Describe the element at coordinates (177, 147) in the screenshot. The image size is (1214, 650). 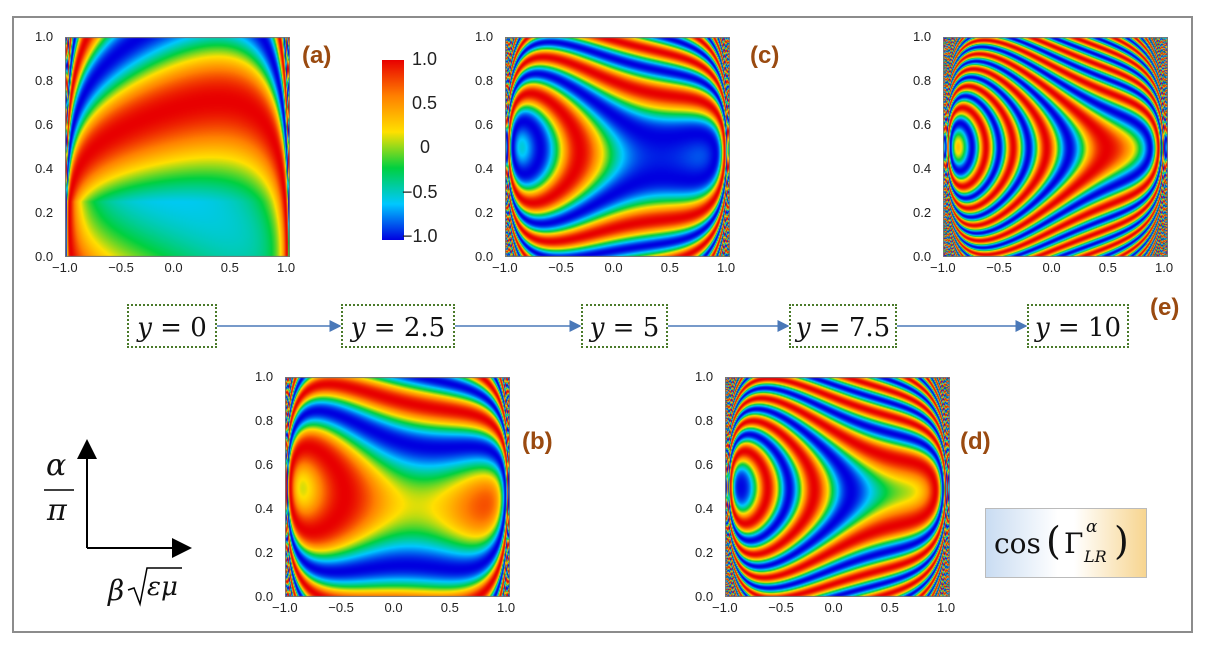
I see `heatmap-a` at that location.